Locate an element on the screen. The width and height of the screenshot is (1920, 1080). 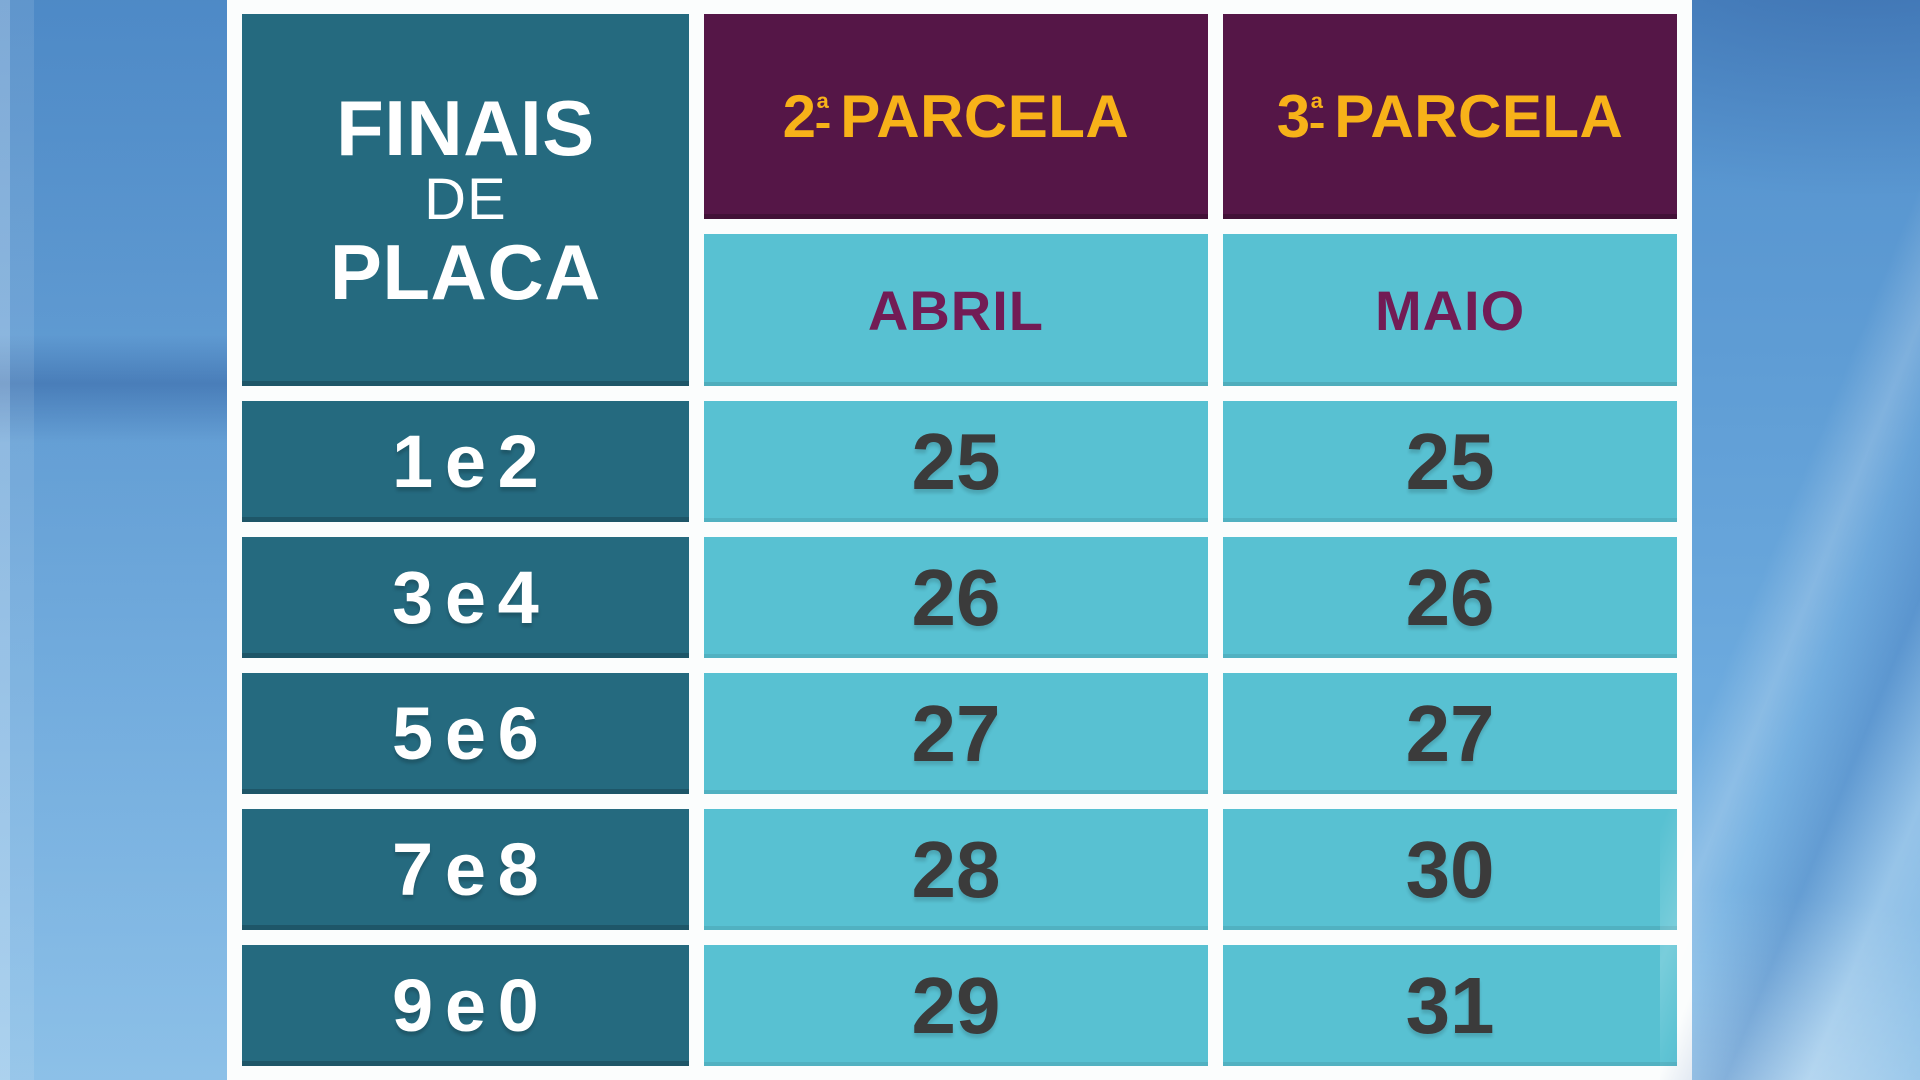
abril-date-cell: 28 is located at coordinates (956, 869).